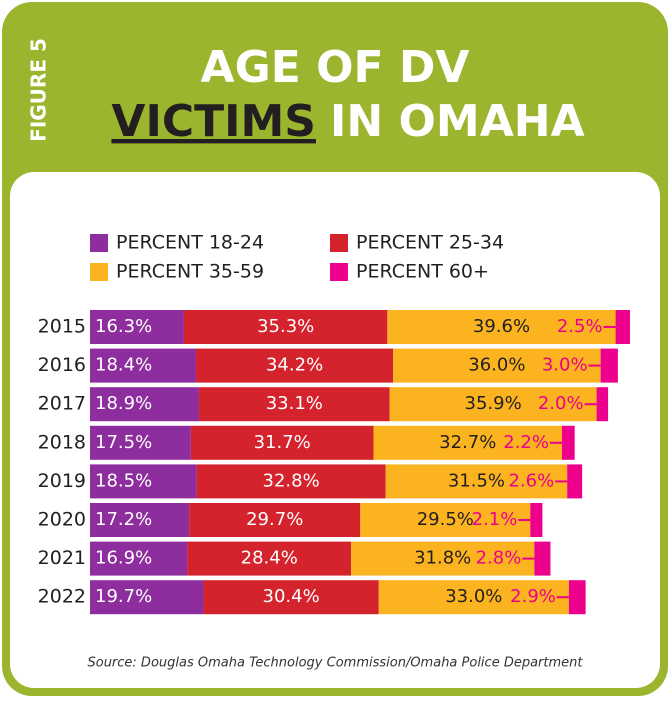  What do you see at coordinates (430, 243) in the screenshot?
I see `legend-label: PERCENT 25-34` at bounding box center [430, 243].